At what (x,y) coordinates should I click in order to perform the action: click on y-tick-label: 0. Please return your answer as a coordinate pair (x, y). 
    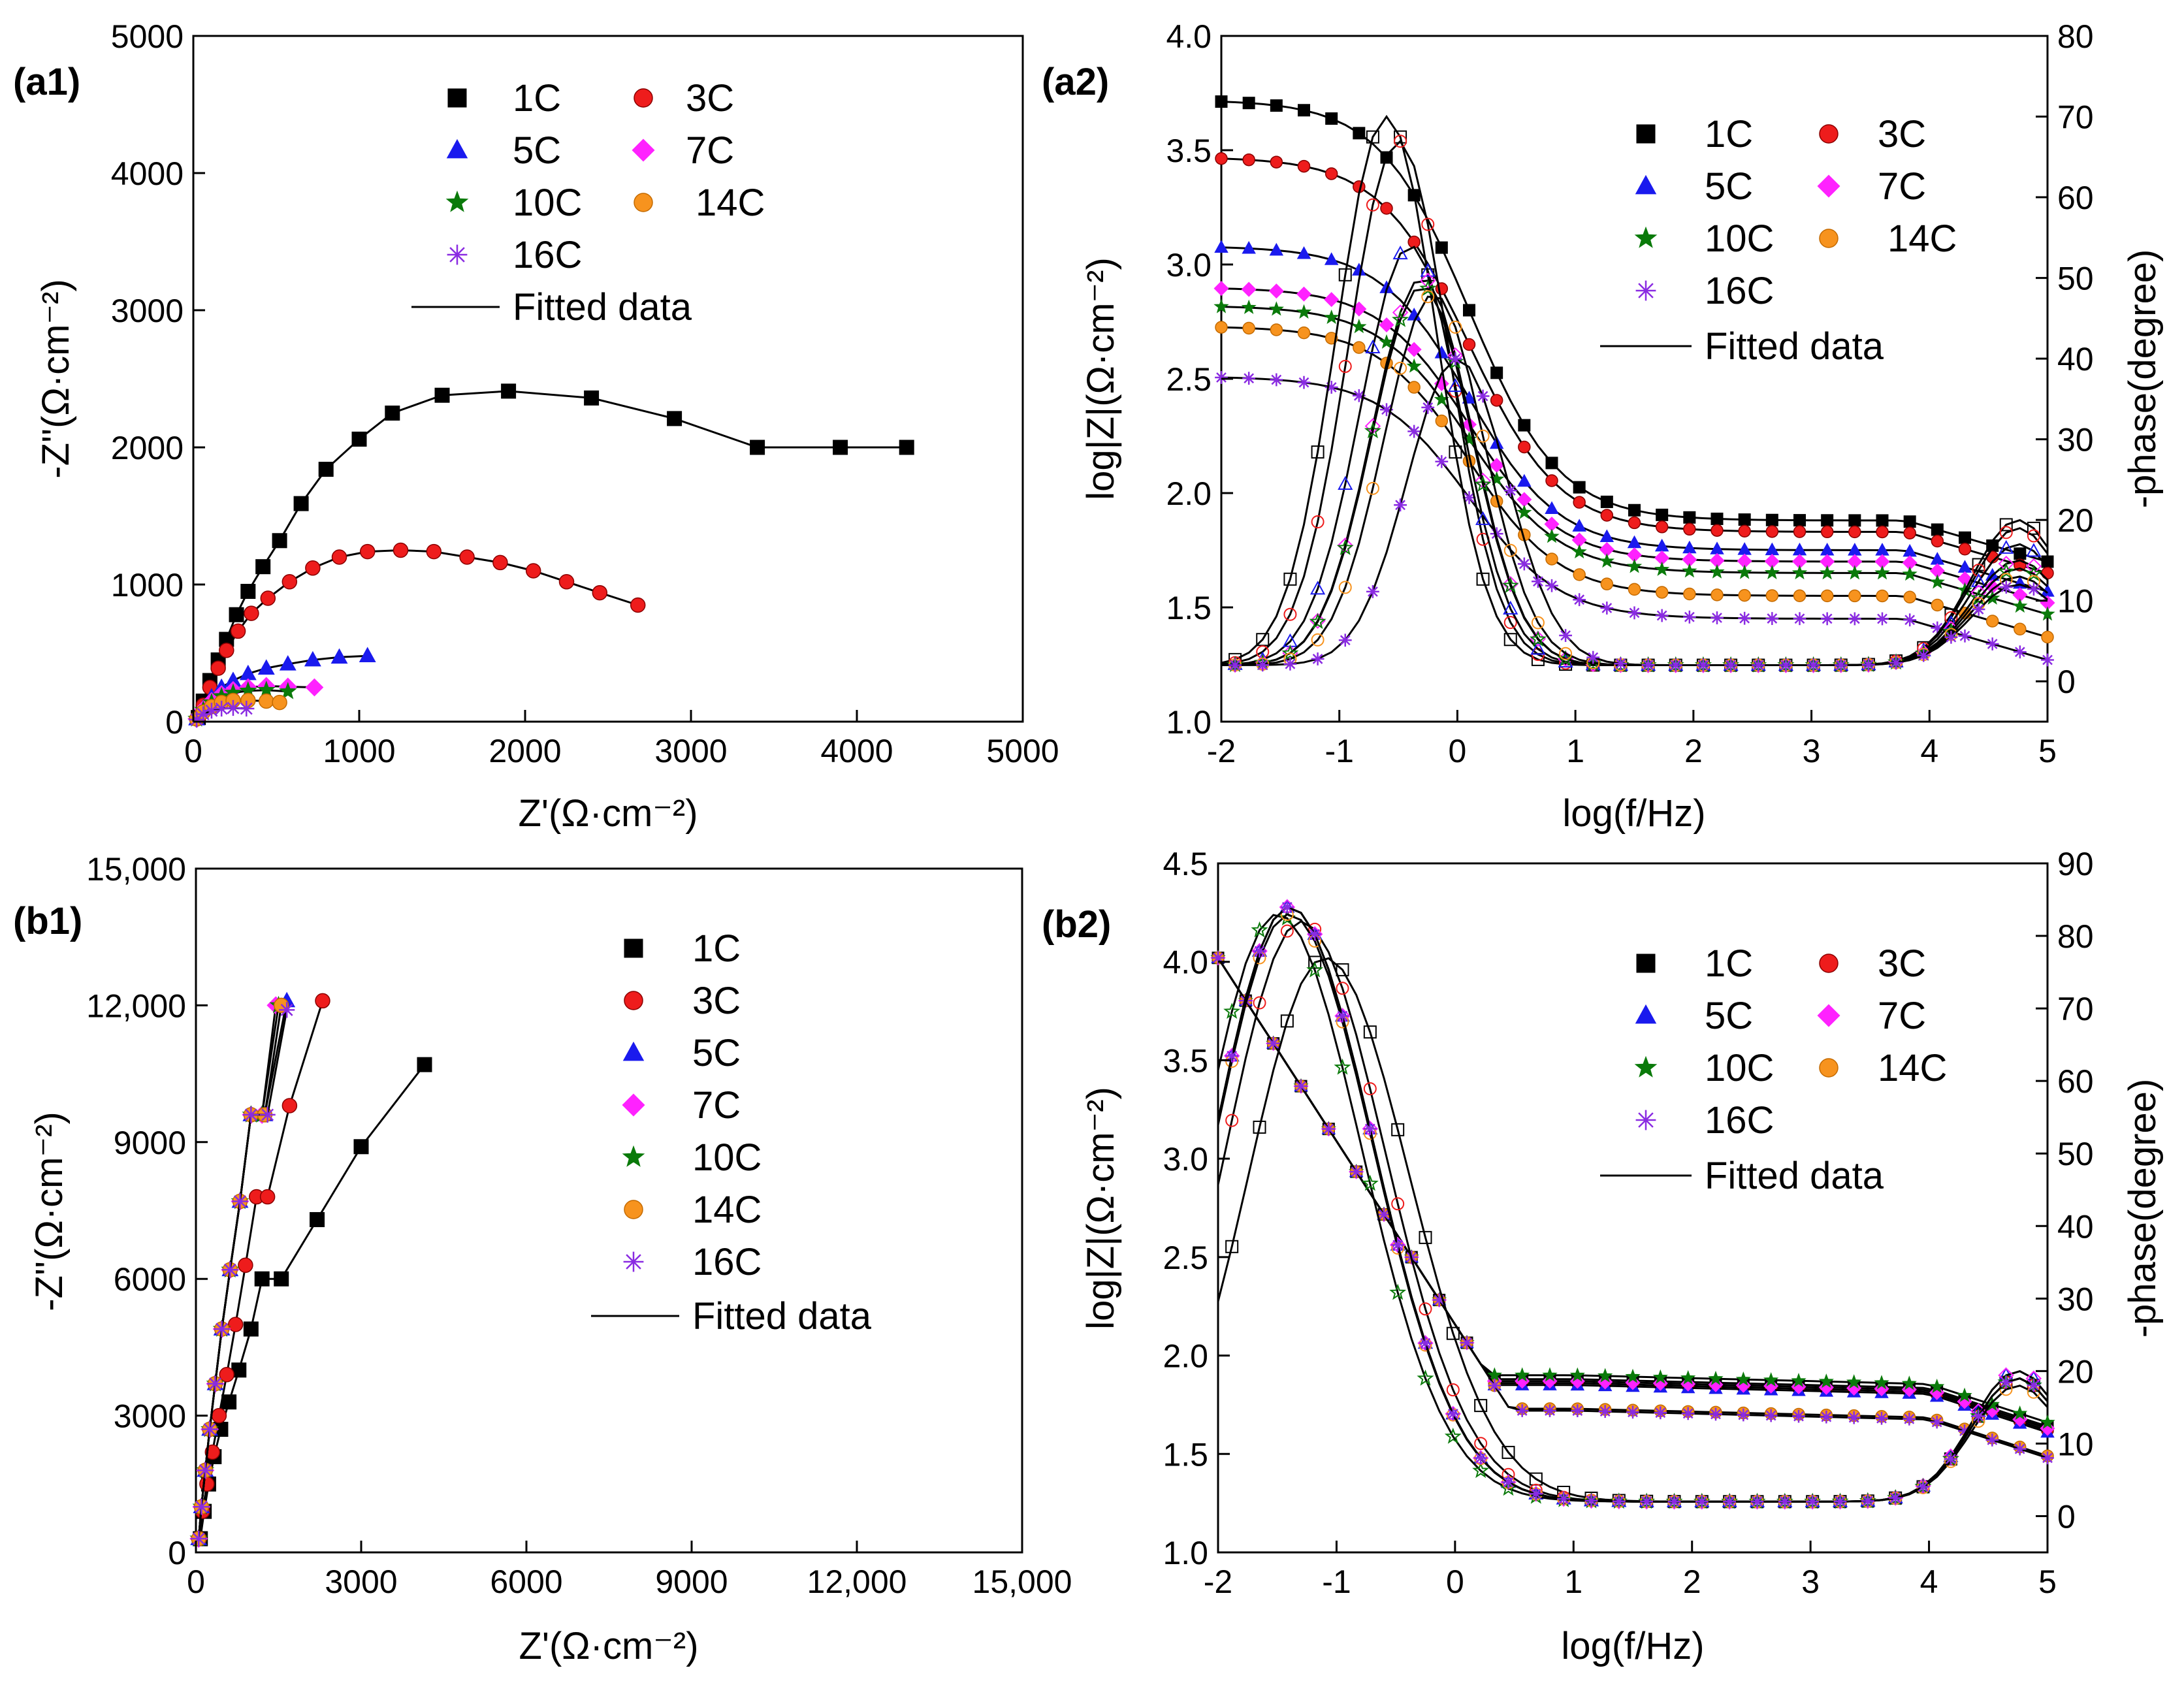
    Looking at the image, I should click on (177, 1553).